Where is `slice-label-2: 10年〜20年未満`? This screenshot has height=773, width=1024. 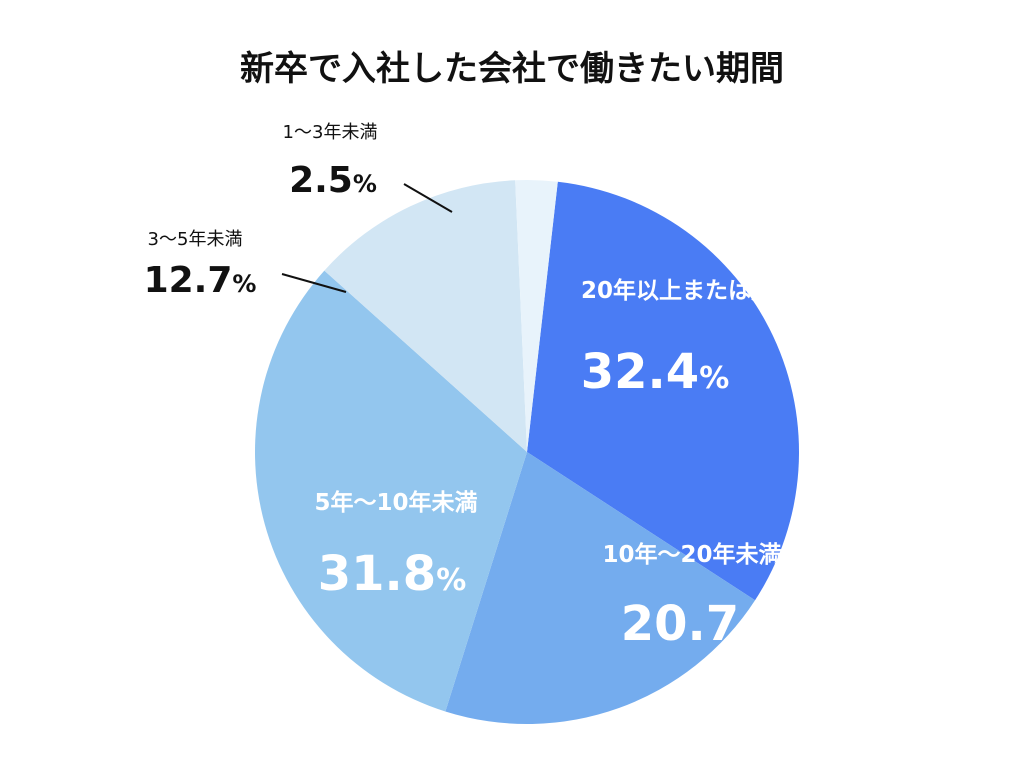
slice-label-2: 10年〜20年未満 is located at coordinates (691, 554).